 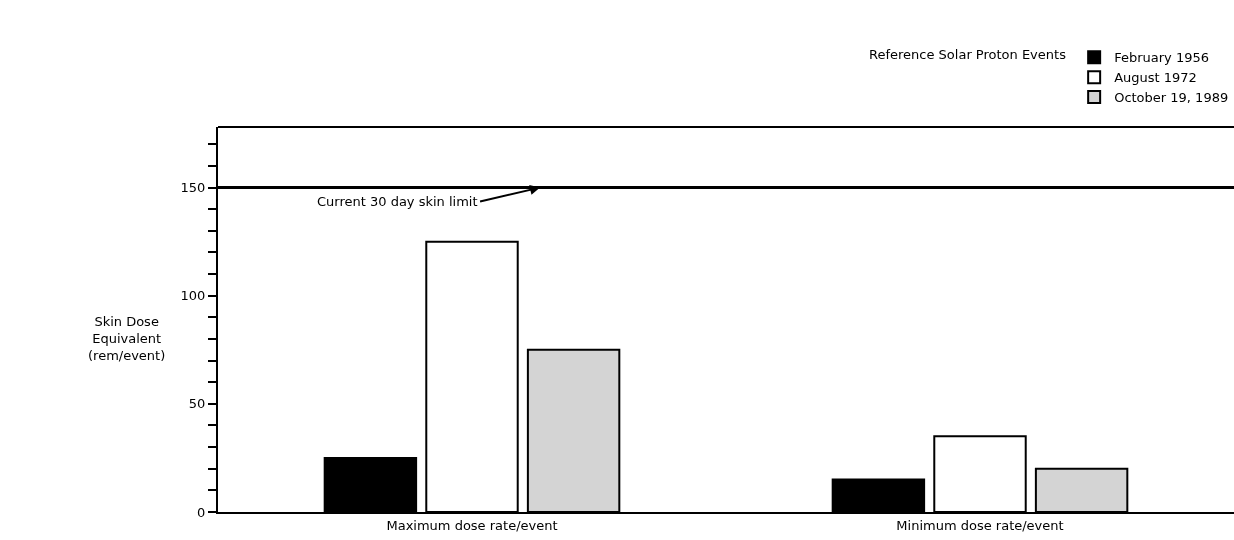 What do you see at coordinates (1161, 58) in the screenshot?
I see `legend-label: February 1956` at bounding box center [1161, 58].